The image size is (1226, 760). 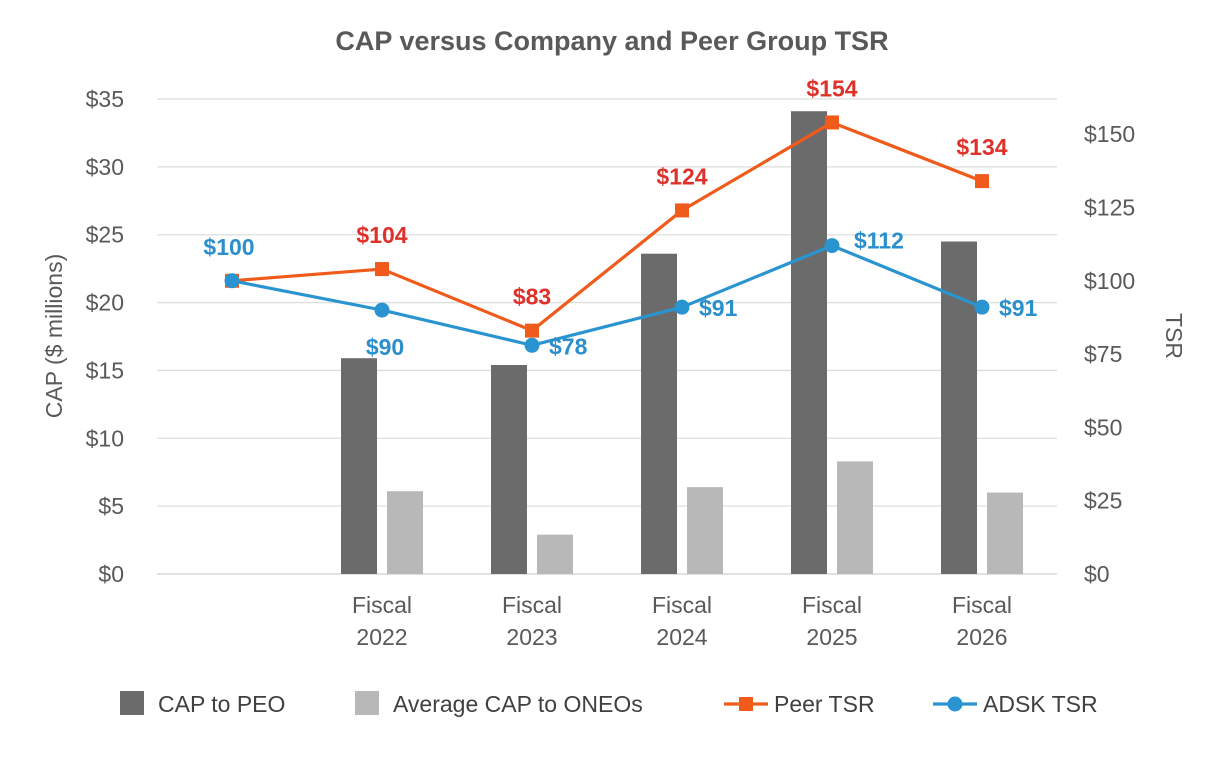 What do you see at coordinates (221, 704) in the screenshot?
I see `legend-cap-to-peo-label: CAP to PEO` at bounding box center [221, 704].